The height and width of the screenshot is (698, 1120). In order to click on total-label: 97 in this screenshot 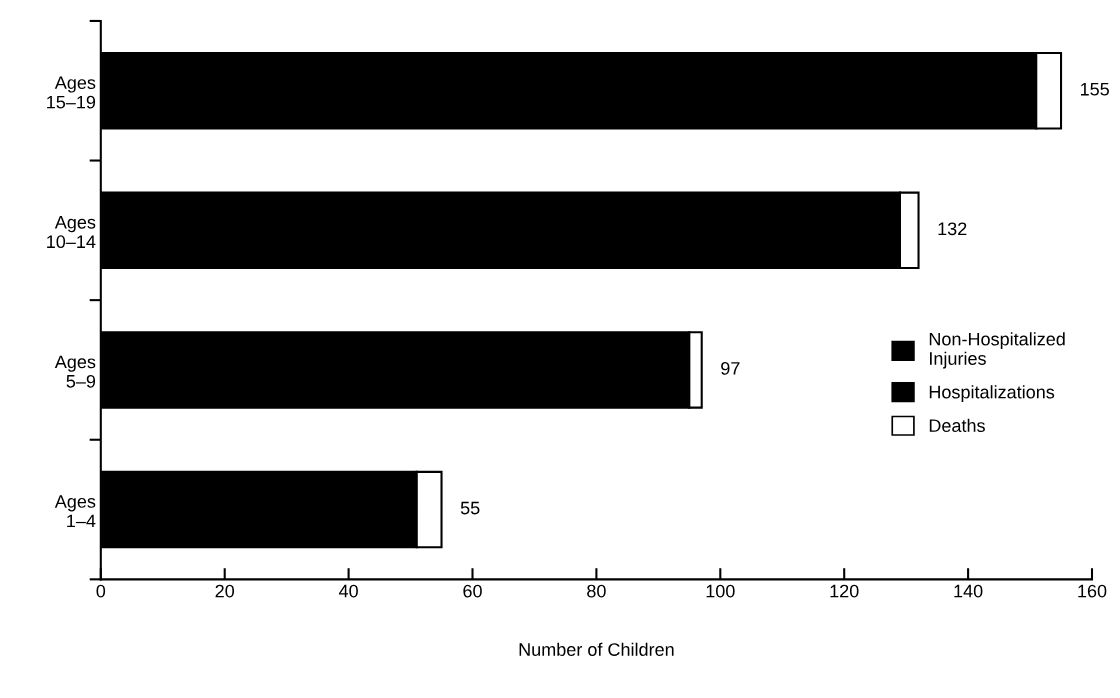, I will do `click(730, 368)`.